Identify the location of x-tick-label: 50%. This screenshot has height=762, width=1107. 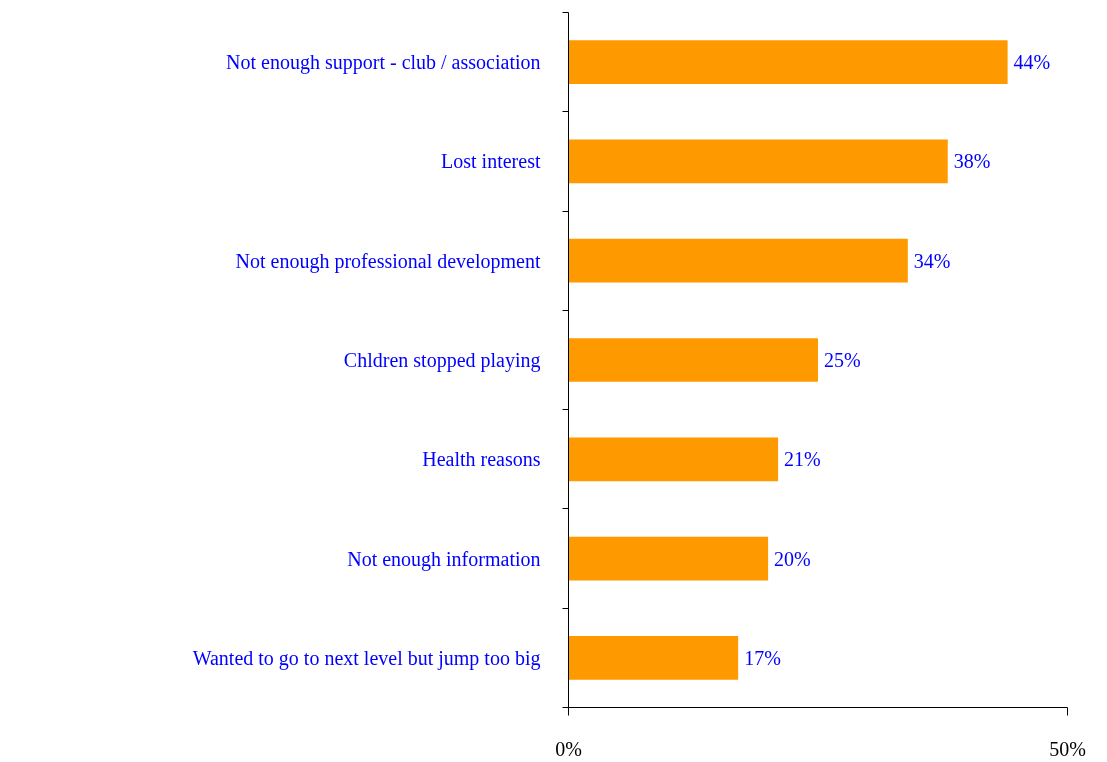
(1067, 748).